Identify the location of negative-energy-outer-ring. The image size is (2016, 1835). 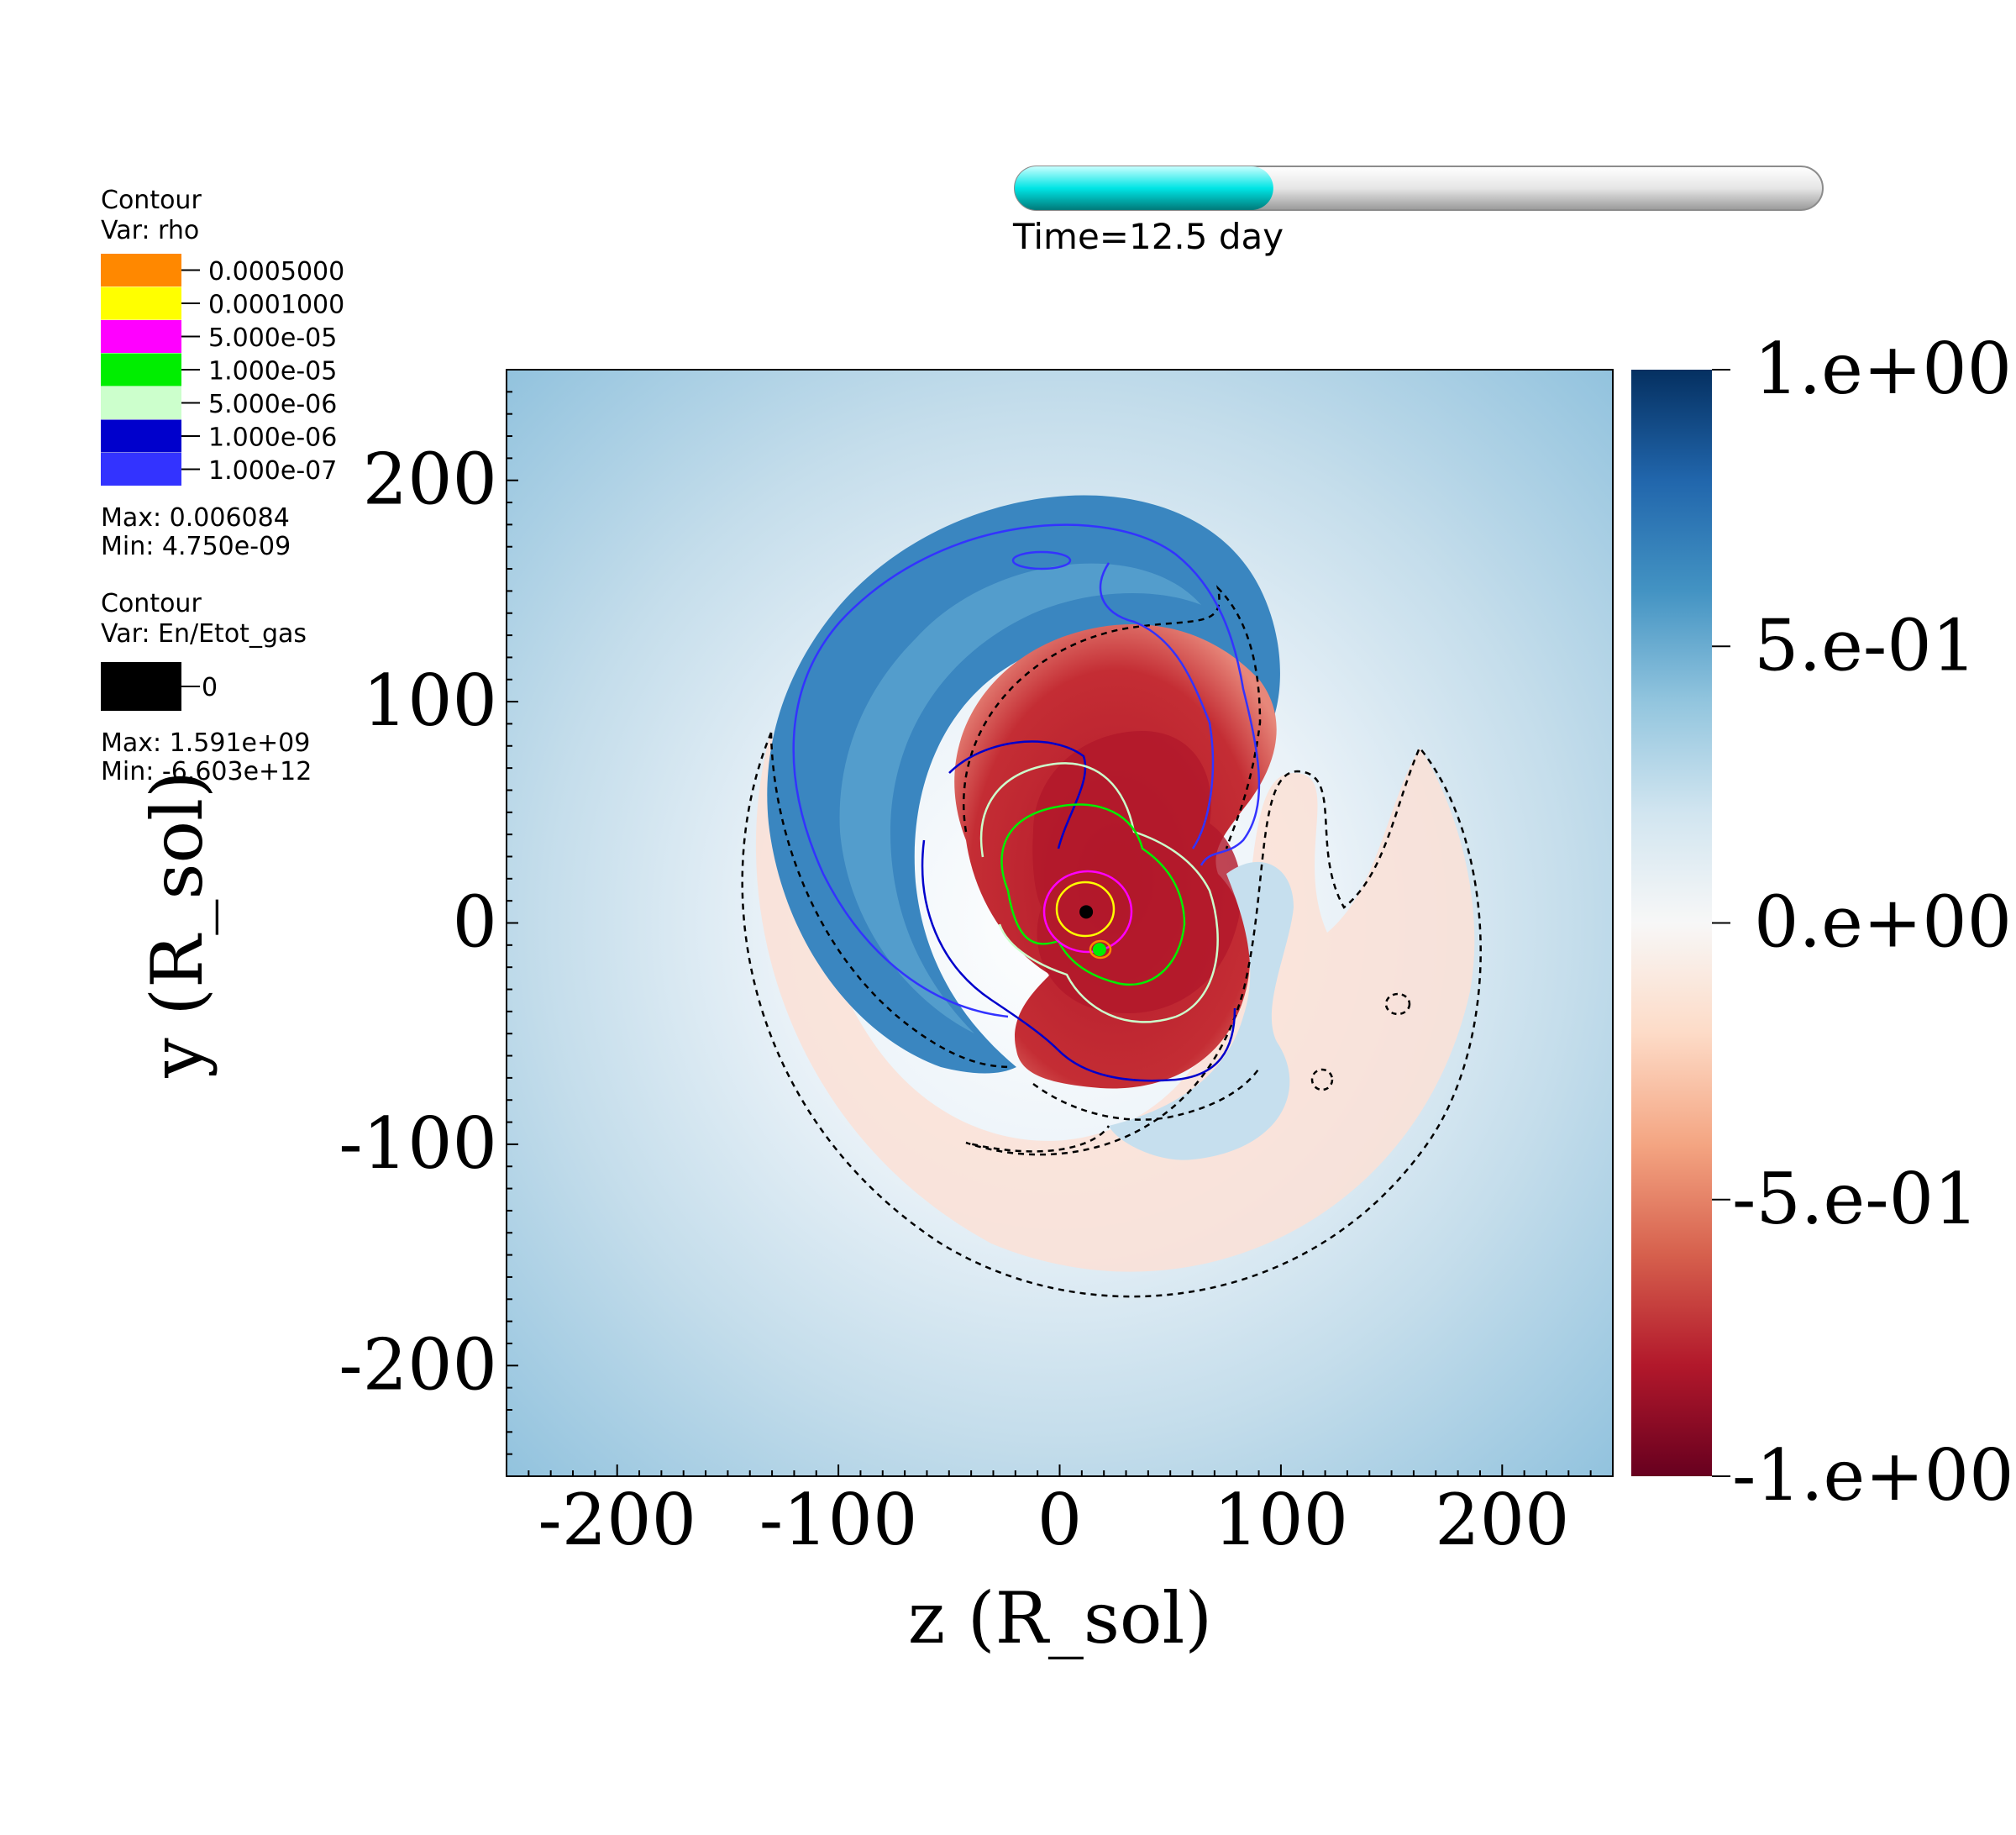
(1115, 1001).